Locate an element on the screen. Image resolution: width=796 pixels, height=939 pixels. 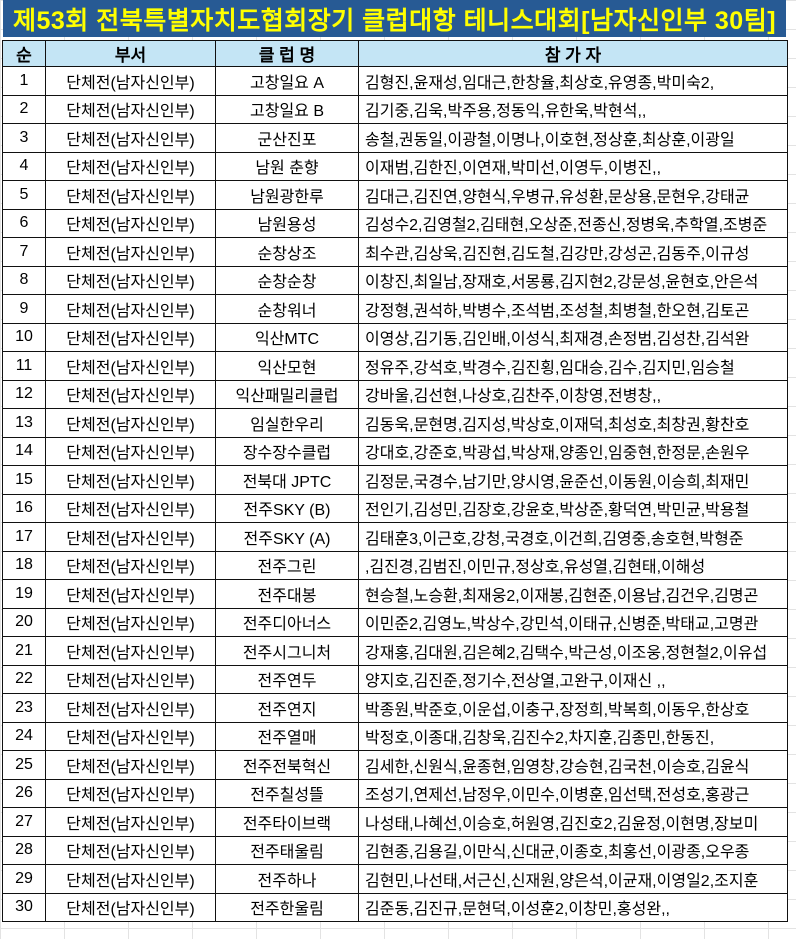
club-name-cell: 전주전북혁신 is located at coordinates (287, 765).